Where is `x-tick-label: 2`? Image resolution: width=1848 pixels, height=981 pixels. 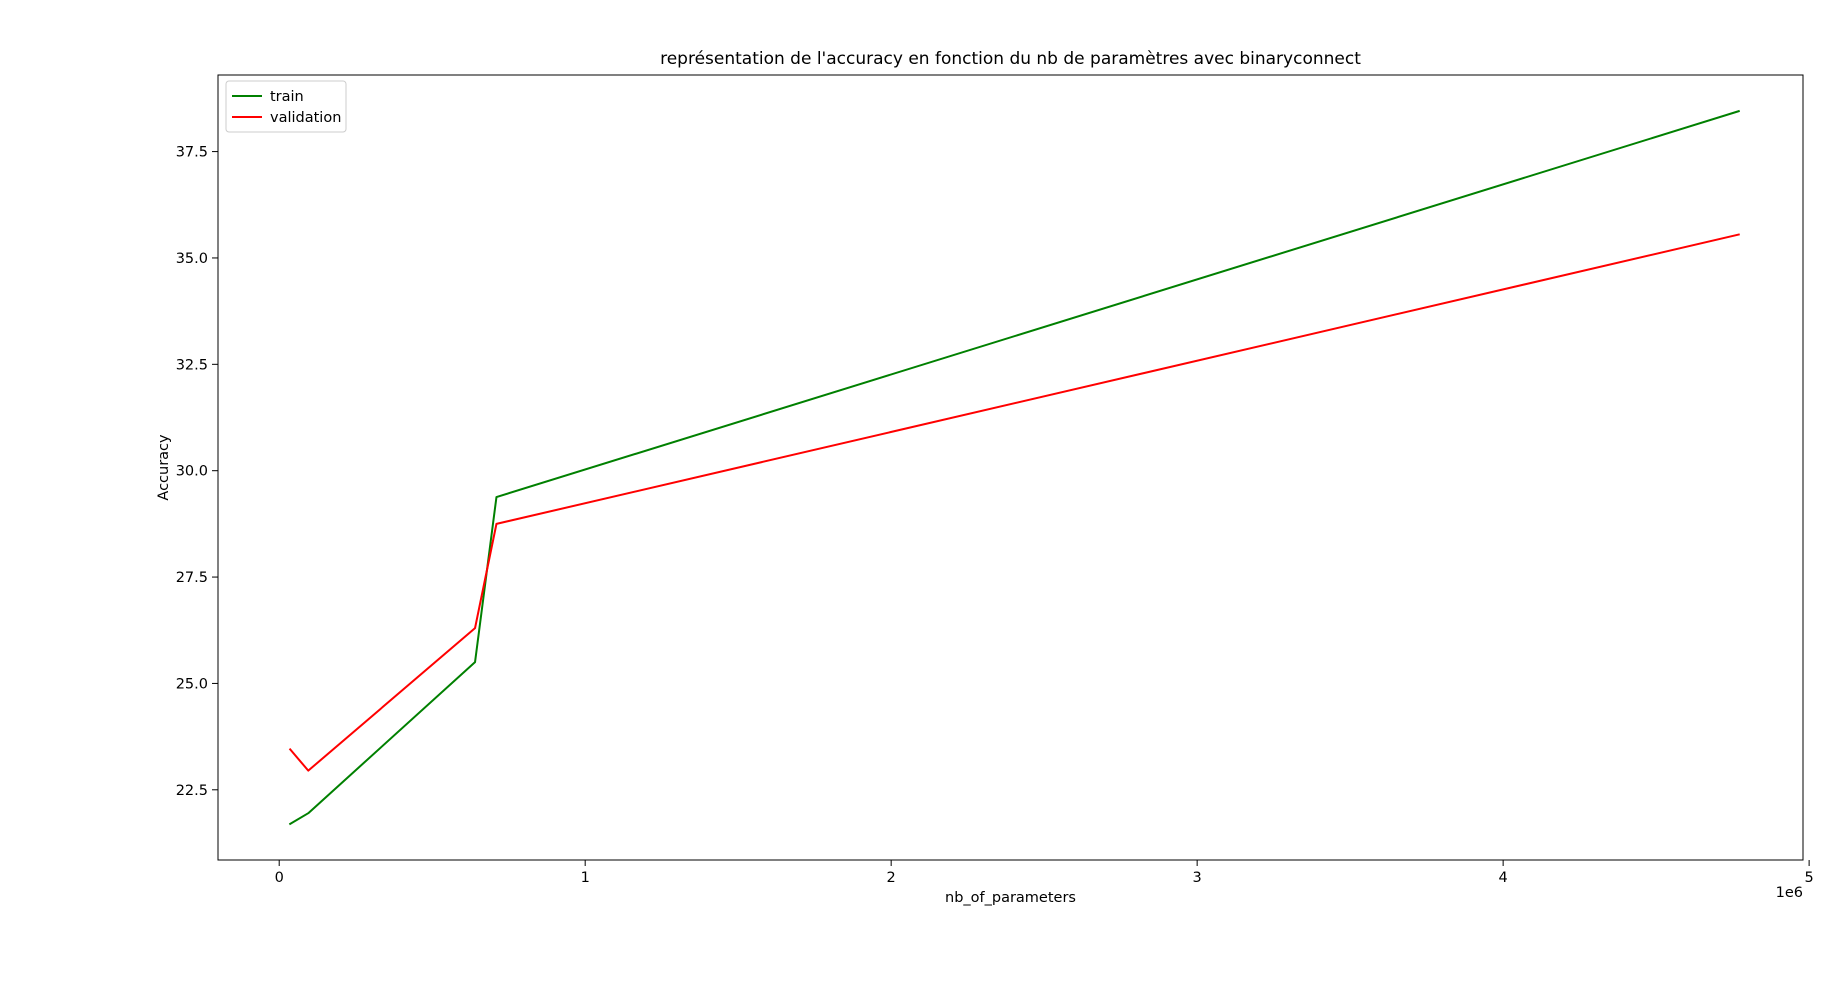 x-tick-label: 2 is located at coordinates (891, 878).